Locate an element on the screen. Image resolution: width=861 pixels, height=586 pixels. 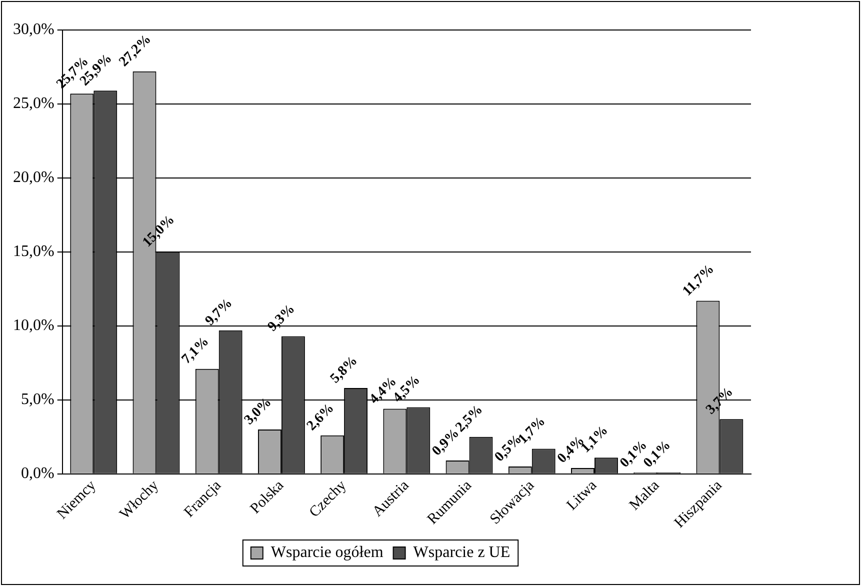
y-tick-label: 30,0% is located at coordinates (33, 29).